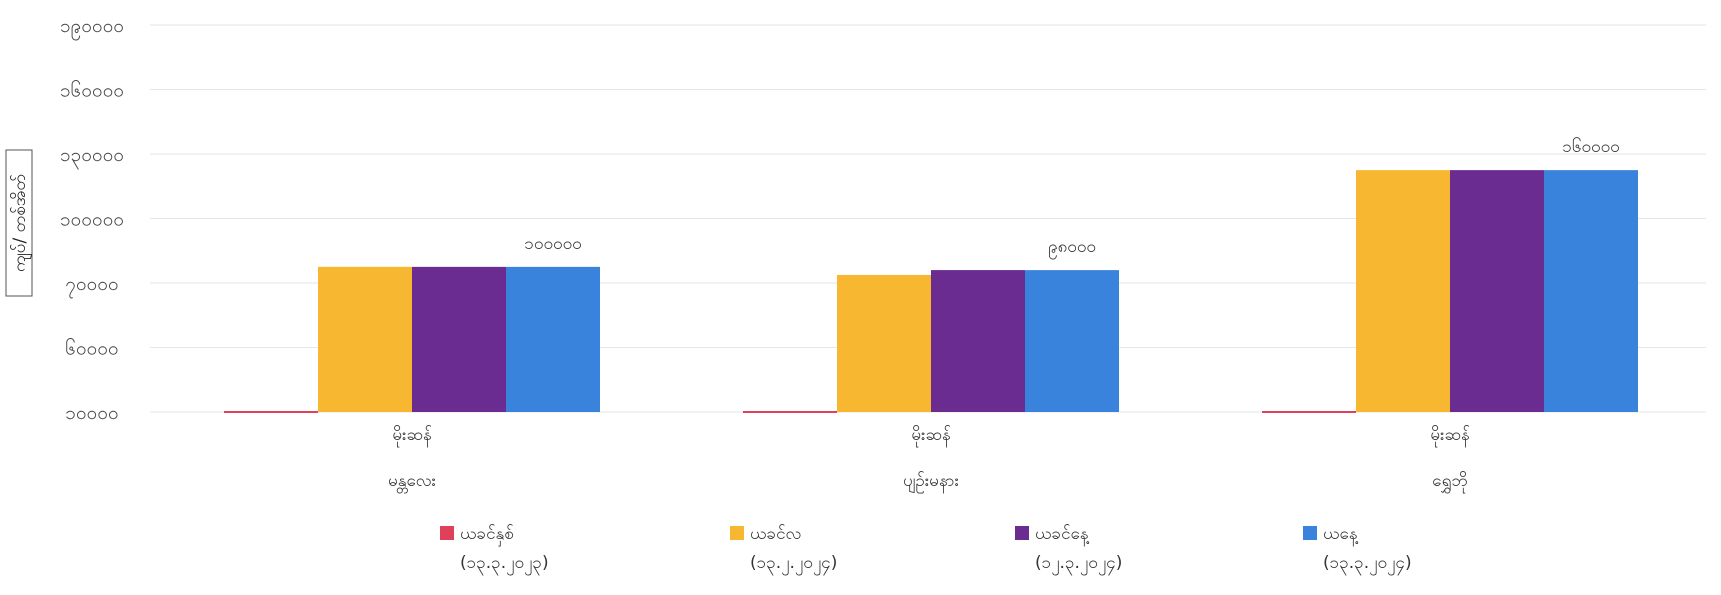 Image resolution: width=1721 pixels, height=595 pixels. I want to click on y-tick-label: ၇၀၀၀၀, so click(91, 286).